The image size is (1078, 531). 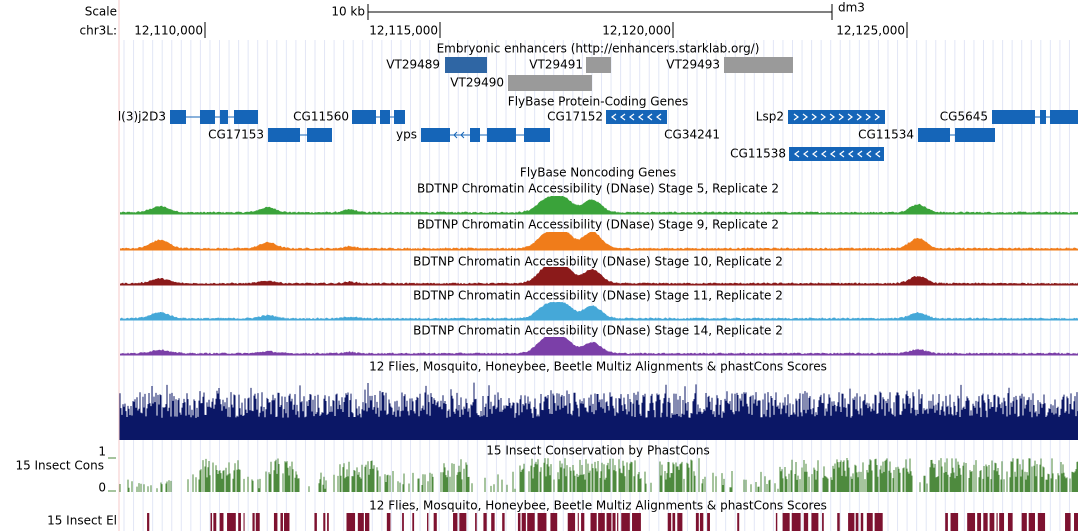 What do you see at coordinates (102, 488) in the screenshot?
I see `axis-label: 0` at bounding box center [102, 488].